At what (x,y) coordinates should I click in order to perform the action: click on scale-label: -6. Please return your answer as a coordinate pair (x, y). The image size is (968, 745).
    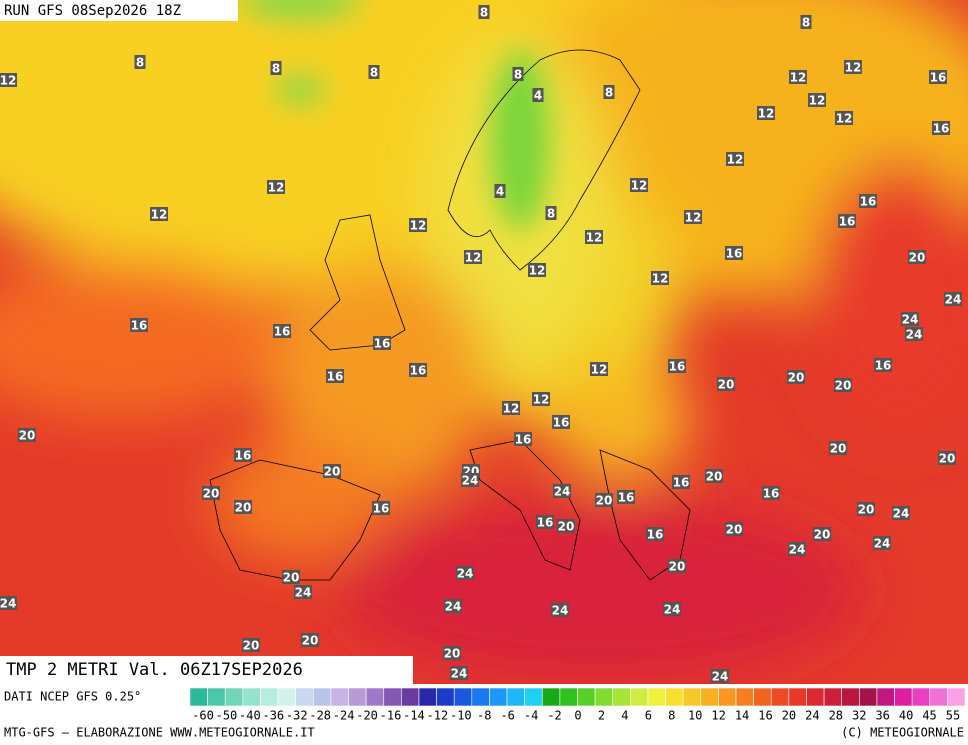
    Looking at the image, I should click on (507, 716).